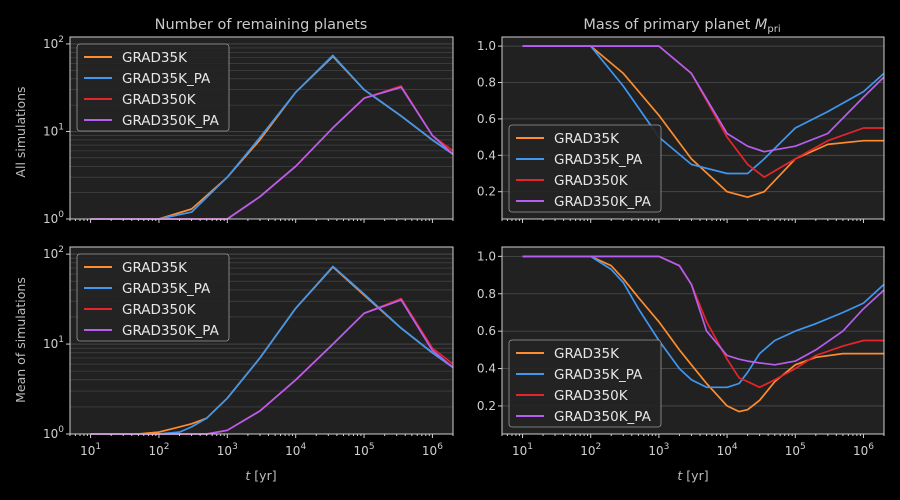 This screenshot has height=500, width=900. Describe the element at coordinates (692, 475) in the screenshot. I see `xlabel-right: t [yr]` at that location.